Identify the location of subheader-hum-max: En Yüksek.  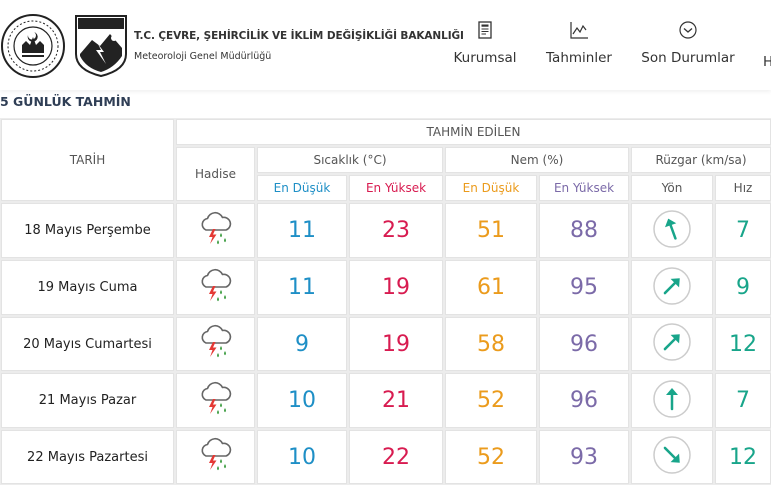
(584, 188).